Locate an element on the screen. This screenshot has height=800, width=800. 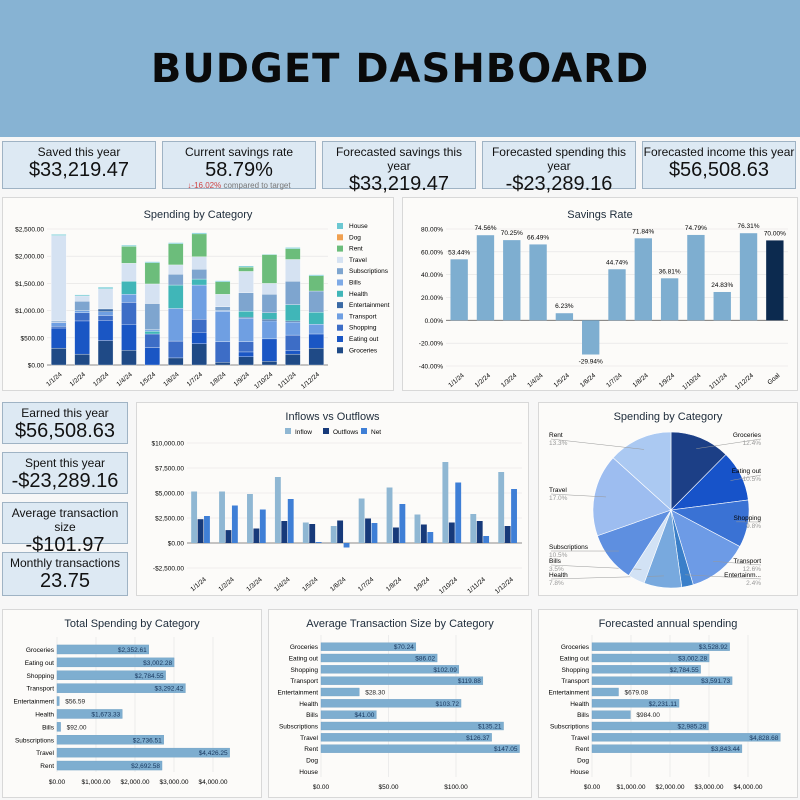
slice-label: Groceries is located at coordinates (747, 435).